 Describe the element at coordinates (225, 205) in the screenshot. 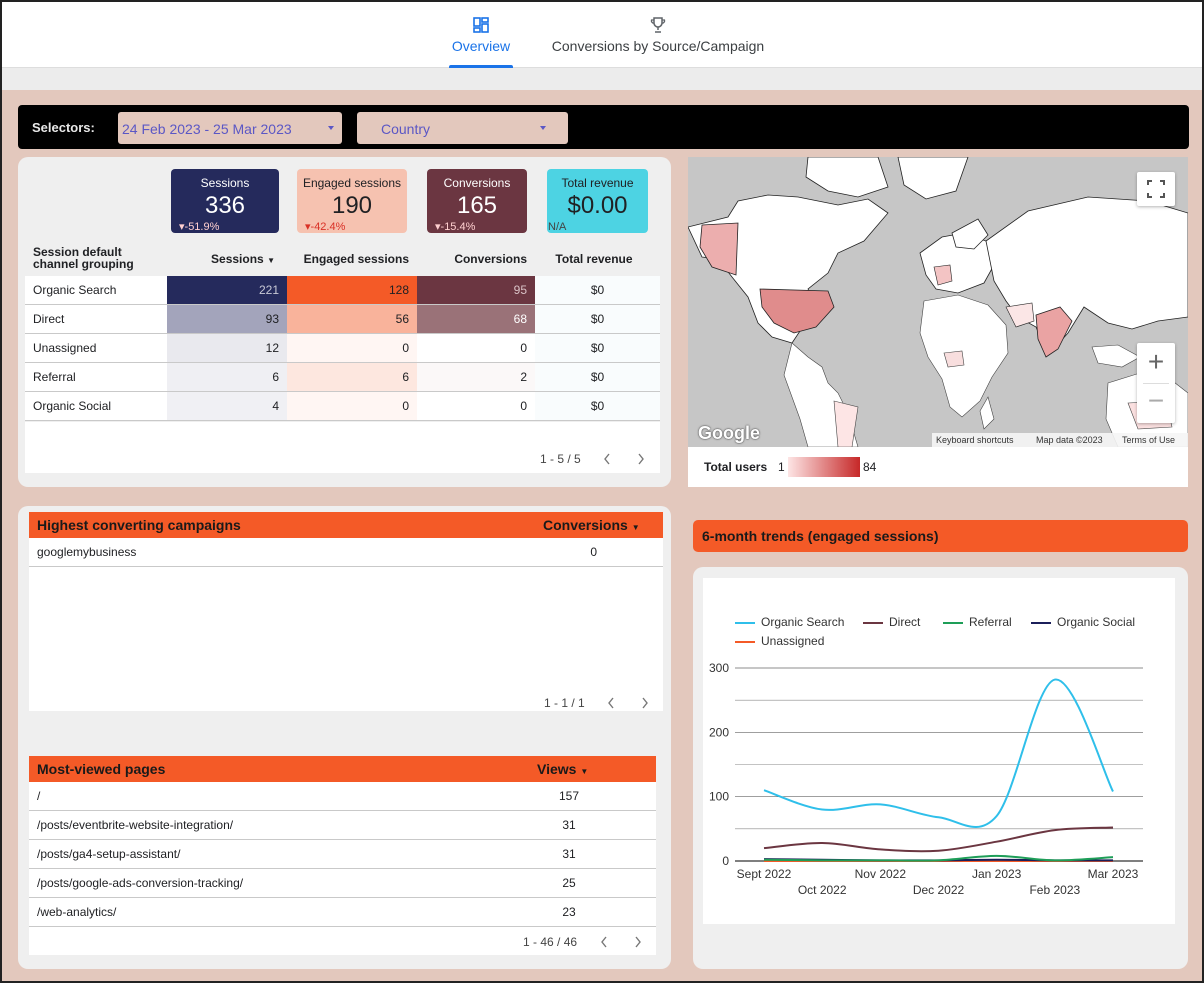

I see `kpi-value: 336` at that location.